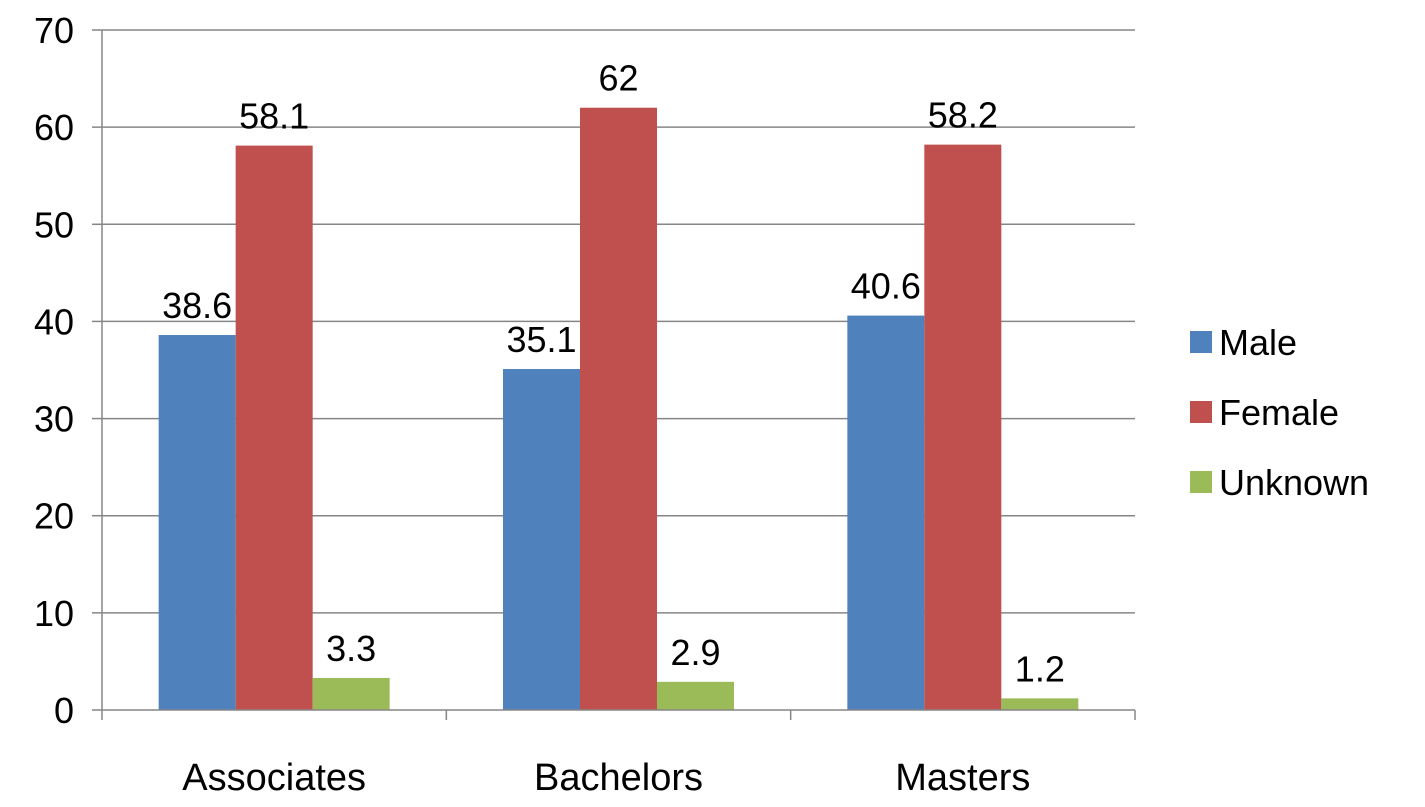 The image size is (1425, 807). What do you see at coordinates (54, 419) in the screenshot?
I see `y-tick-label: 30` at bounding box center [54, 419].